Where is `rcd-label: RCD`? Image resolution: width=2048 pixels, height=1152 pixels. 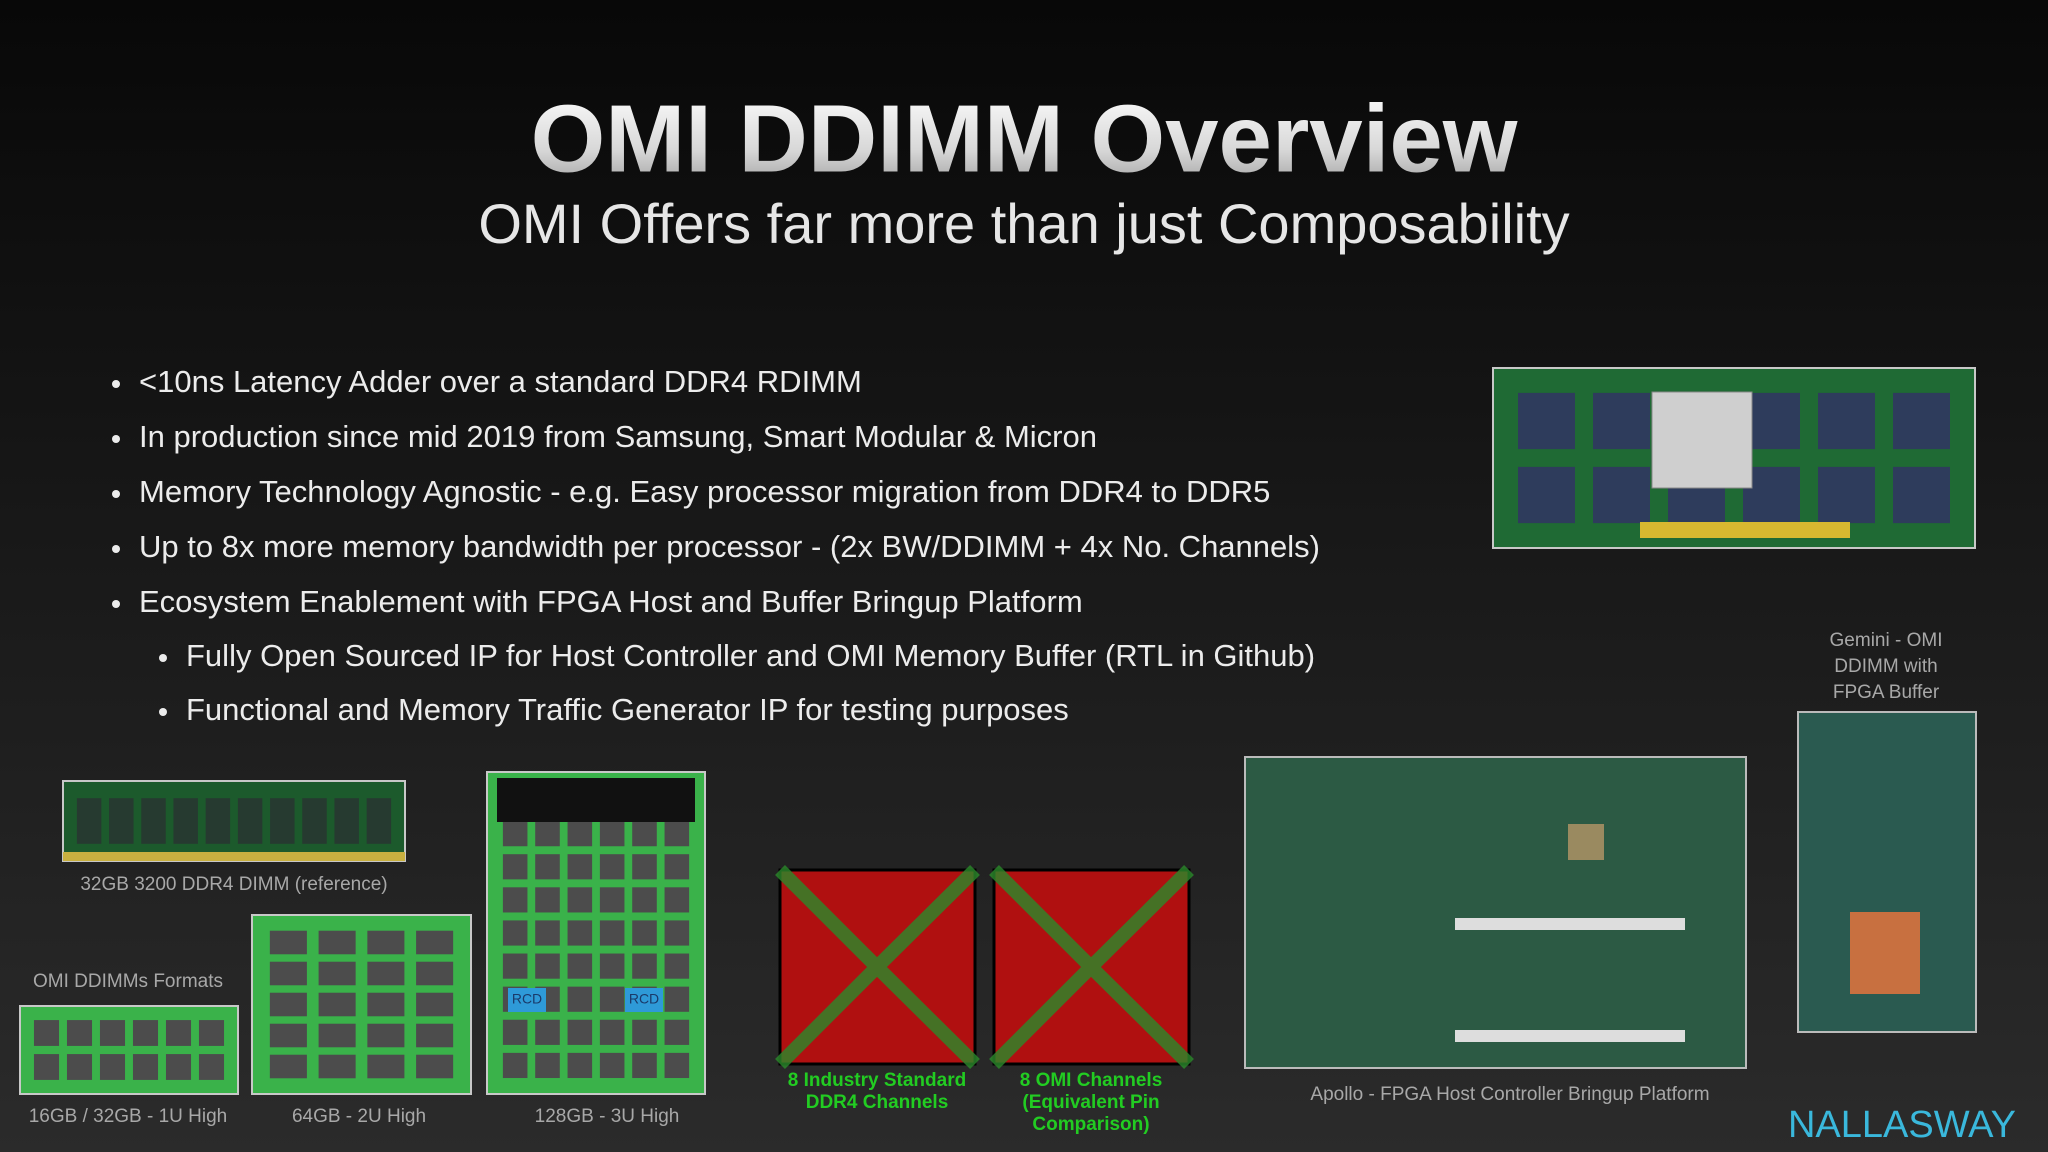 rcd-label: RCD is located at coordinates (644, 999).